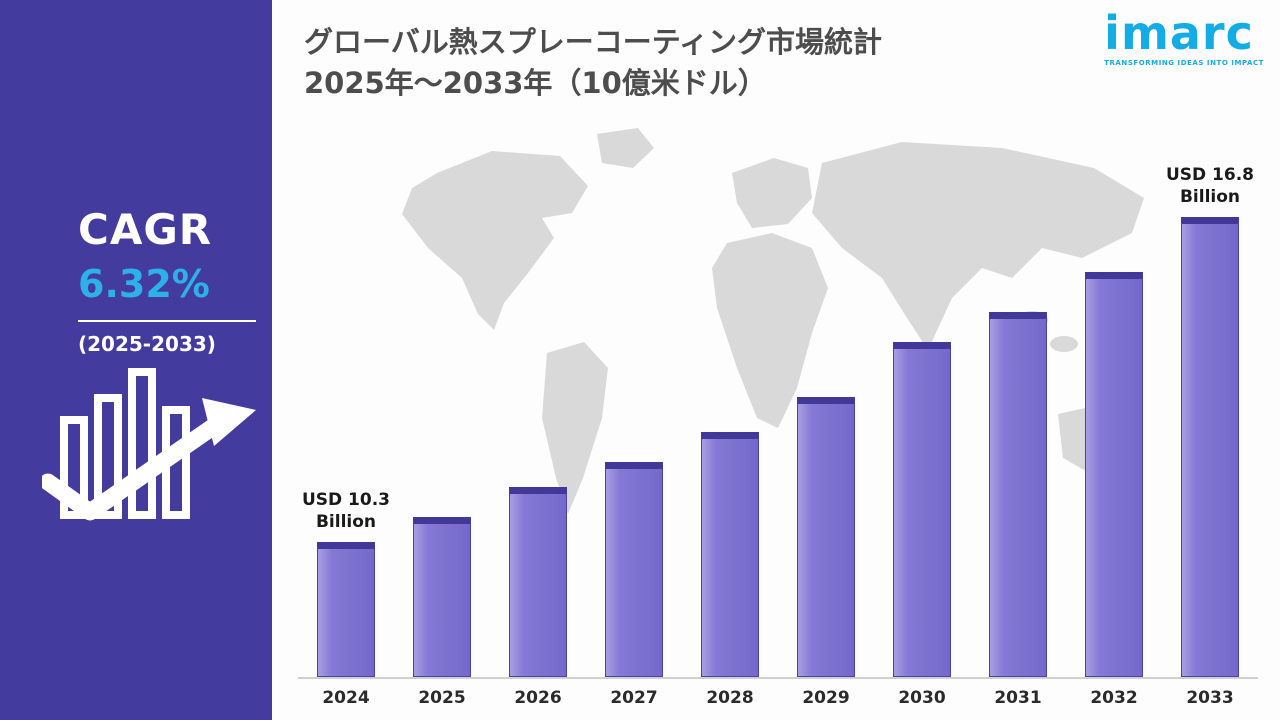 This screenshot has width=1280, height=720. I want to click on cagr-block: CAGR 6.32% (2025-2033), so click(173, 280).